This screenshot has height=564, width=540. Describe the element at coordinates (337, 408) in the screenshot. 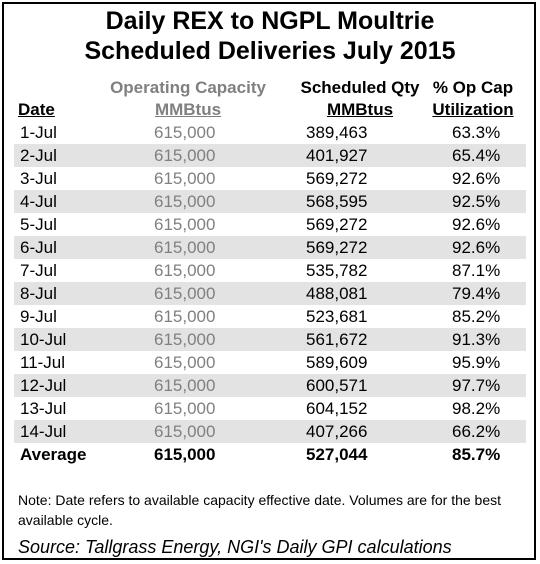

I see `scheduled-qty-cell: 604,152` at that location.